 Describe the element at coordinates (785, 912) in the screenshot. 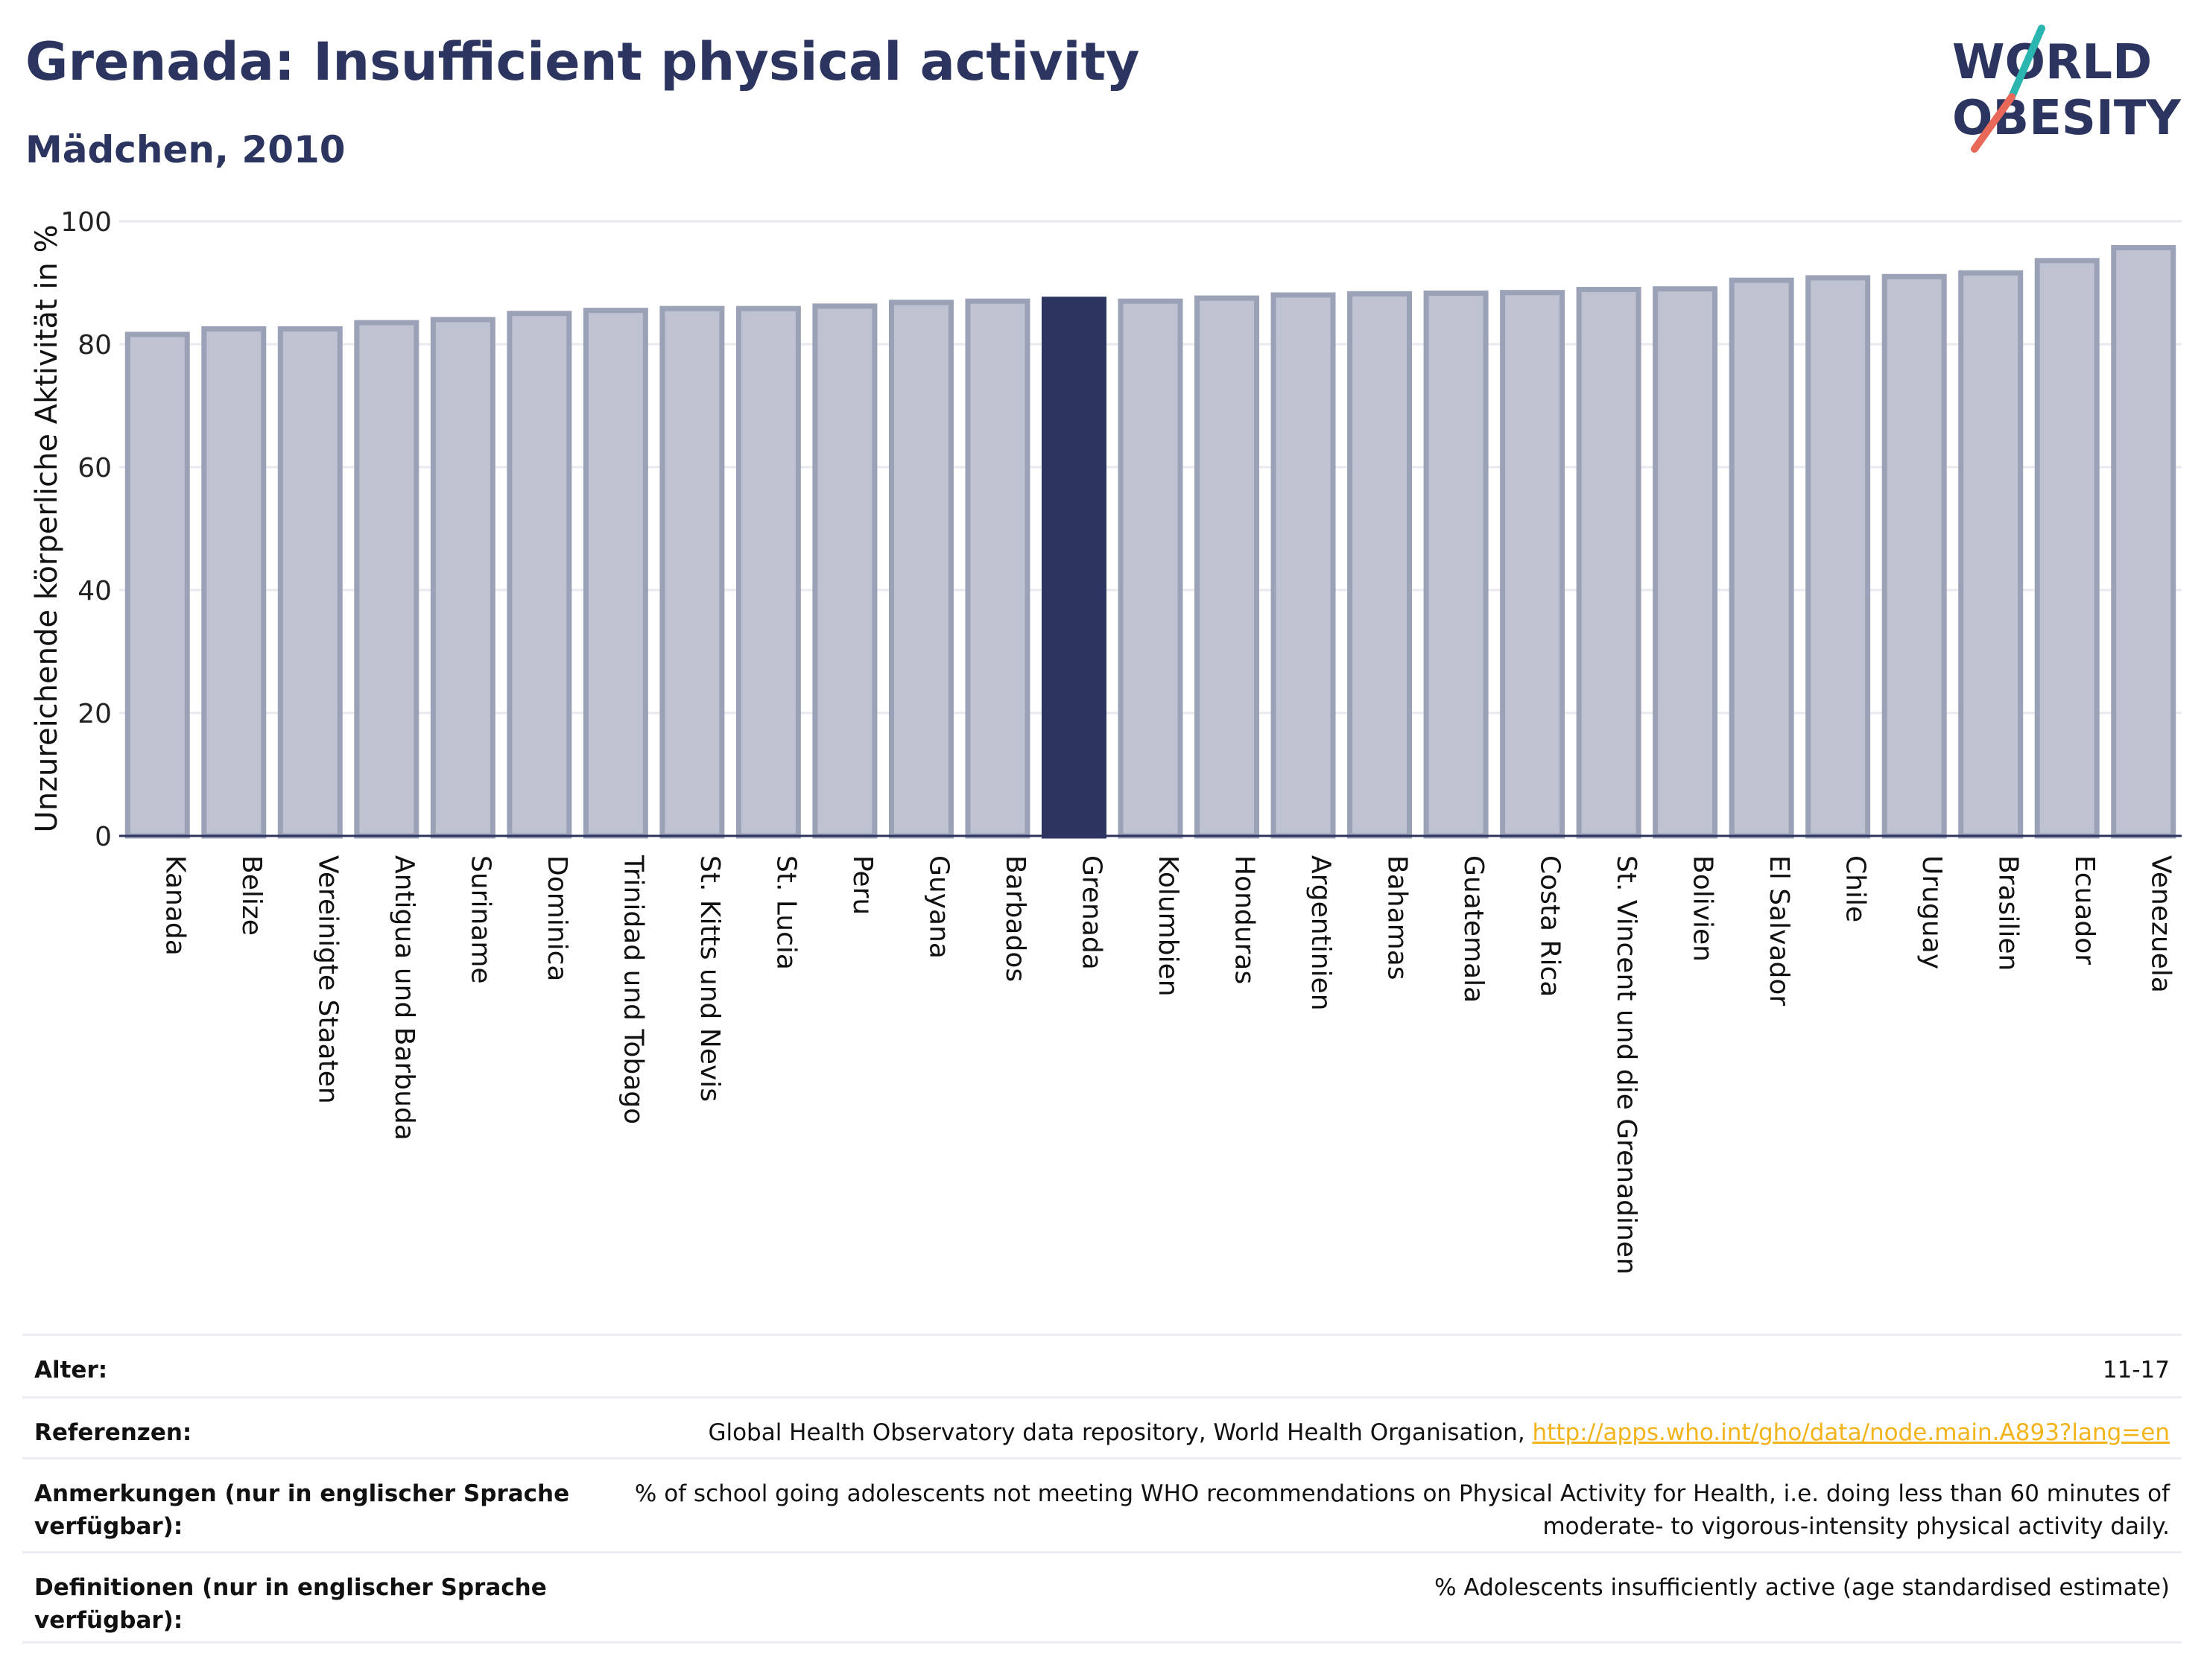

I see `x-tick-label: St. Lucia` at that location.